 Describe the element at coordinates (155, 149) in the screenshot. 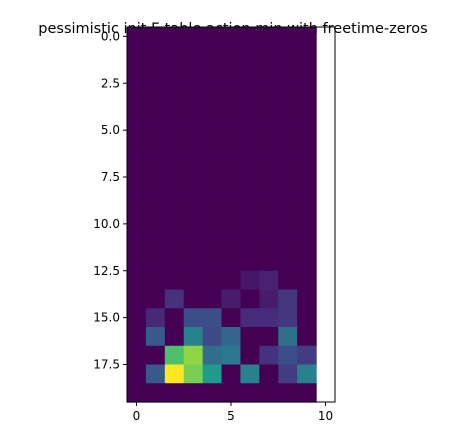

I see `heatmap-cell-r6-c1` at that location.